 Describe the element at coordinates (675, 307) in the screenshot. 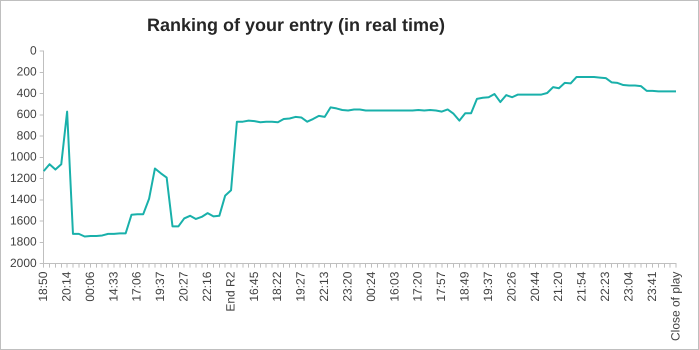

I see `x-tick-label: Close of play` at that location.